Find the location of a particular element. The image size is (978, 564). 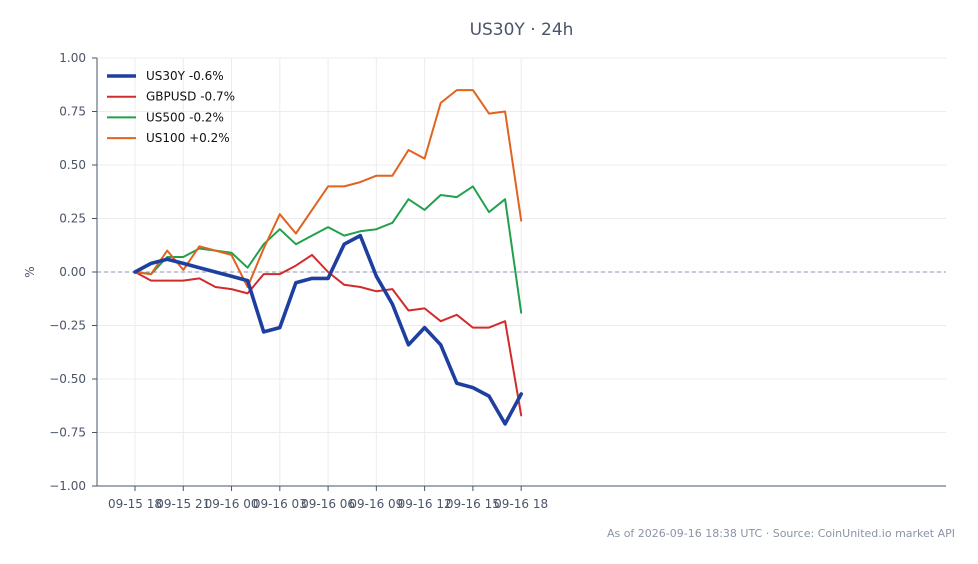

y-axis-label: % is located at coordinates (30, 271).